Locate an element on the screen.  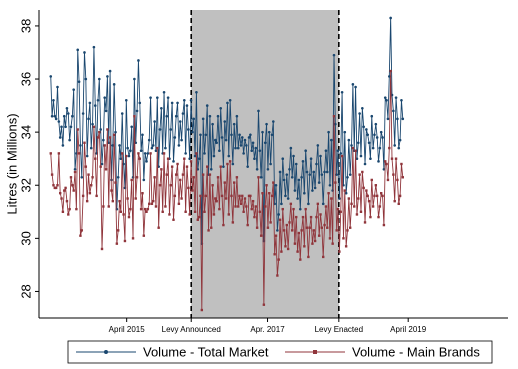
legend-label-total-market: Volume - Total Market is located at coordinates (206, 352).